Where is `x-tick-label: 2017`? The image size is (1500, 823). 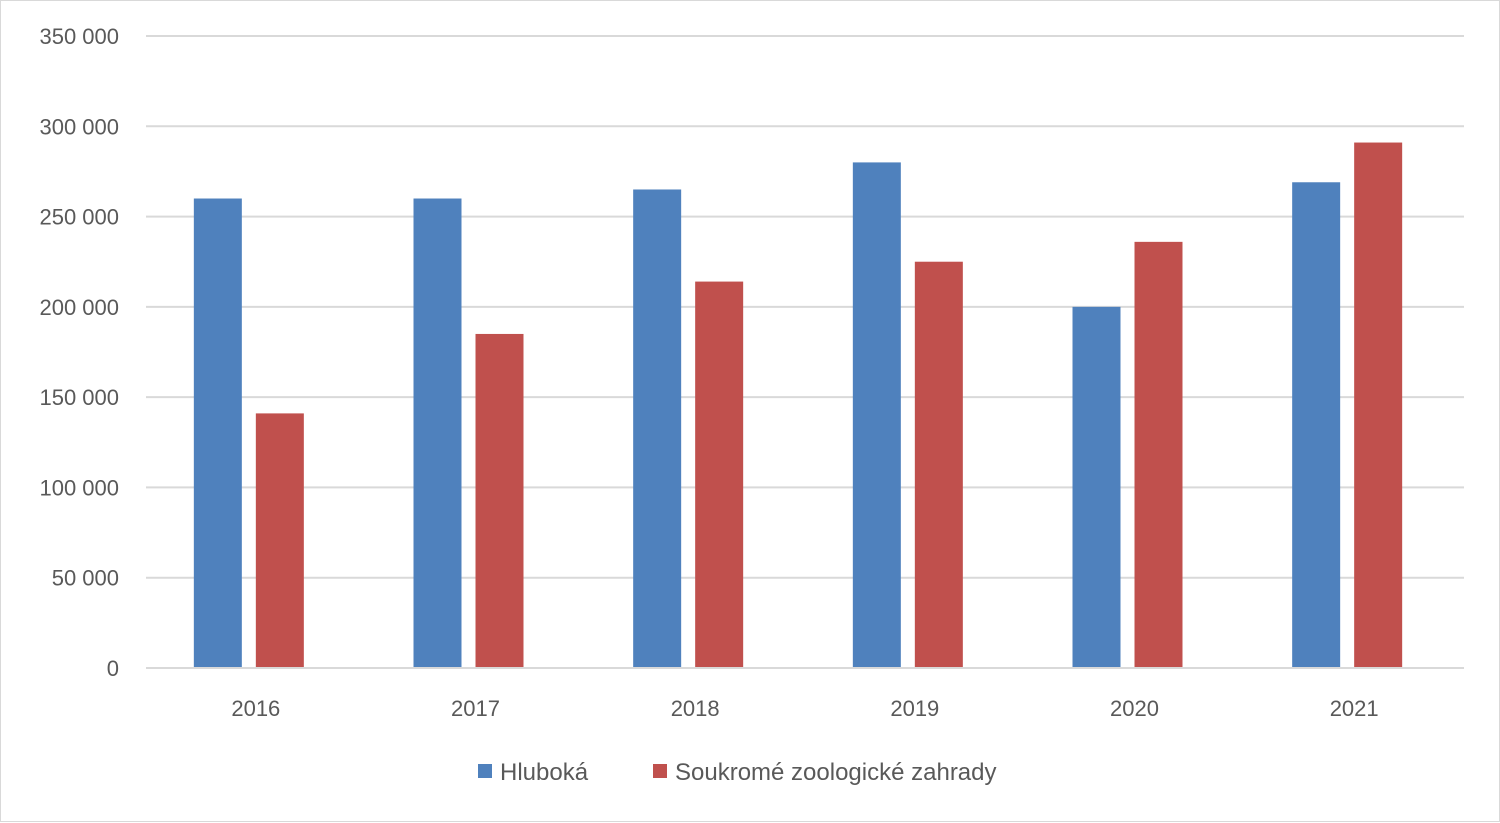 x-tick-label: 2017 is located at coordinates (475, 708).